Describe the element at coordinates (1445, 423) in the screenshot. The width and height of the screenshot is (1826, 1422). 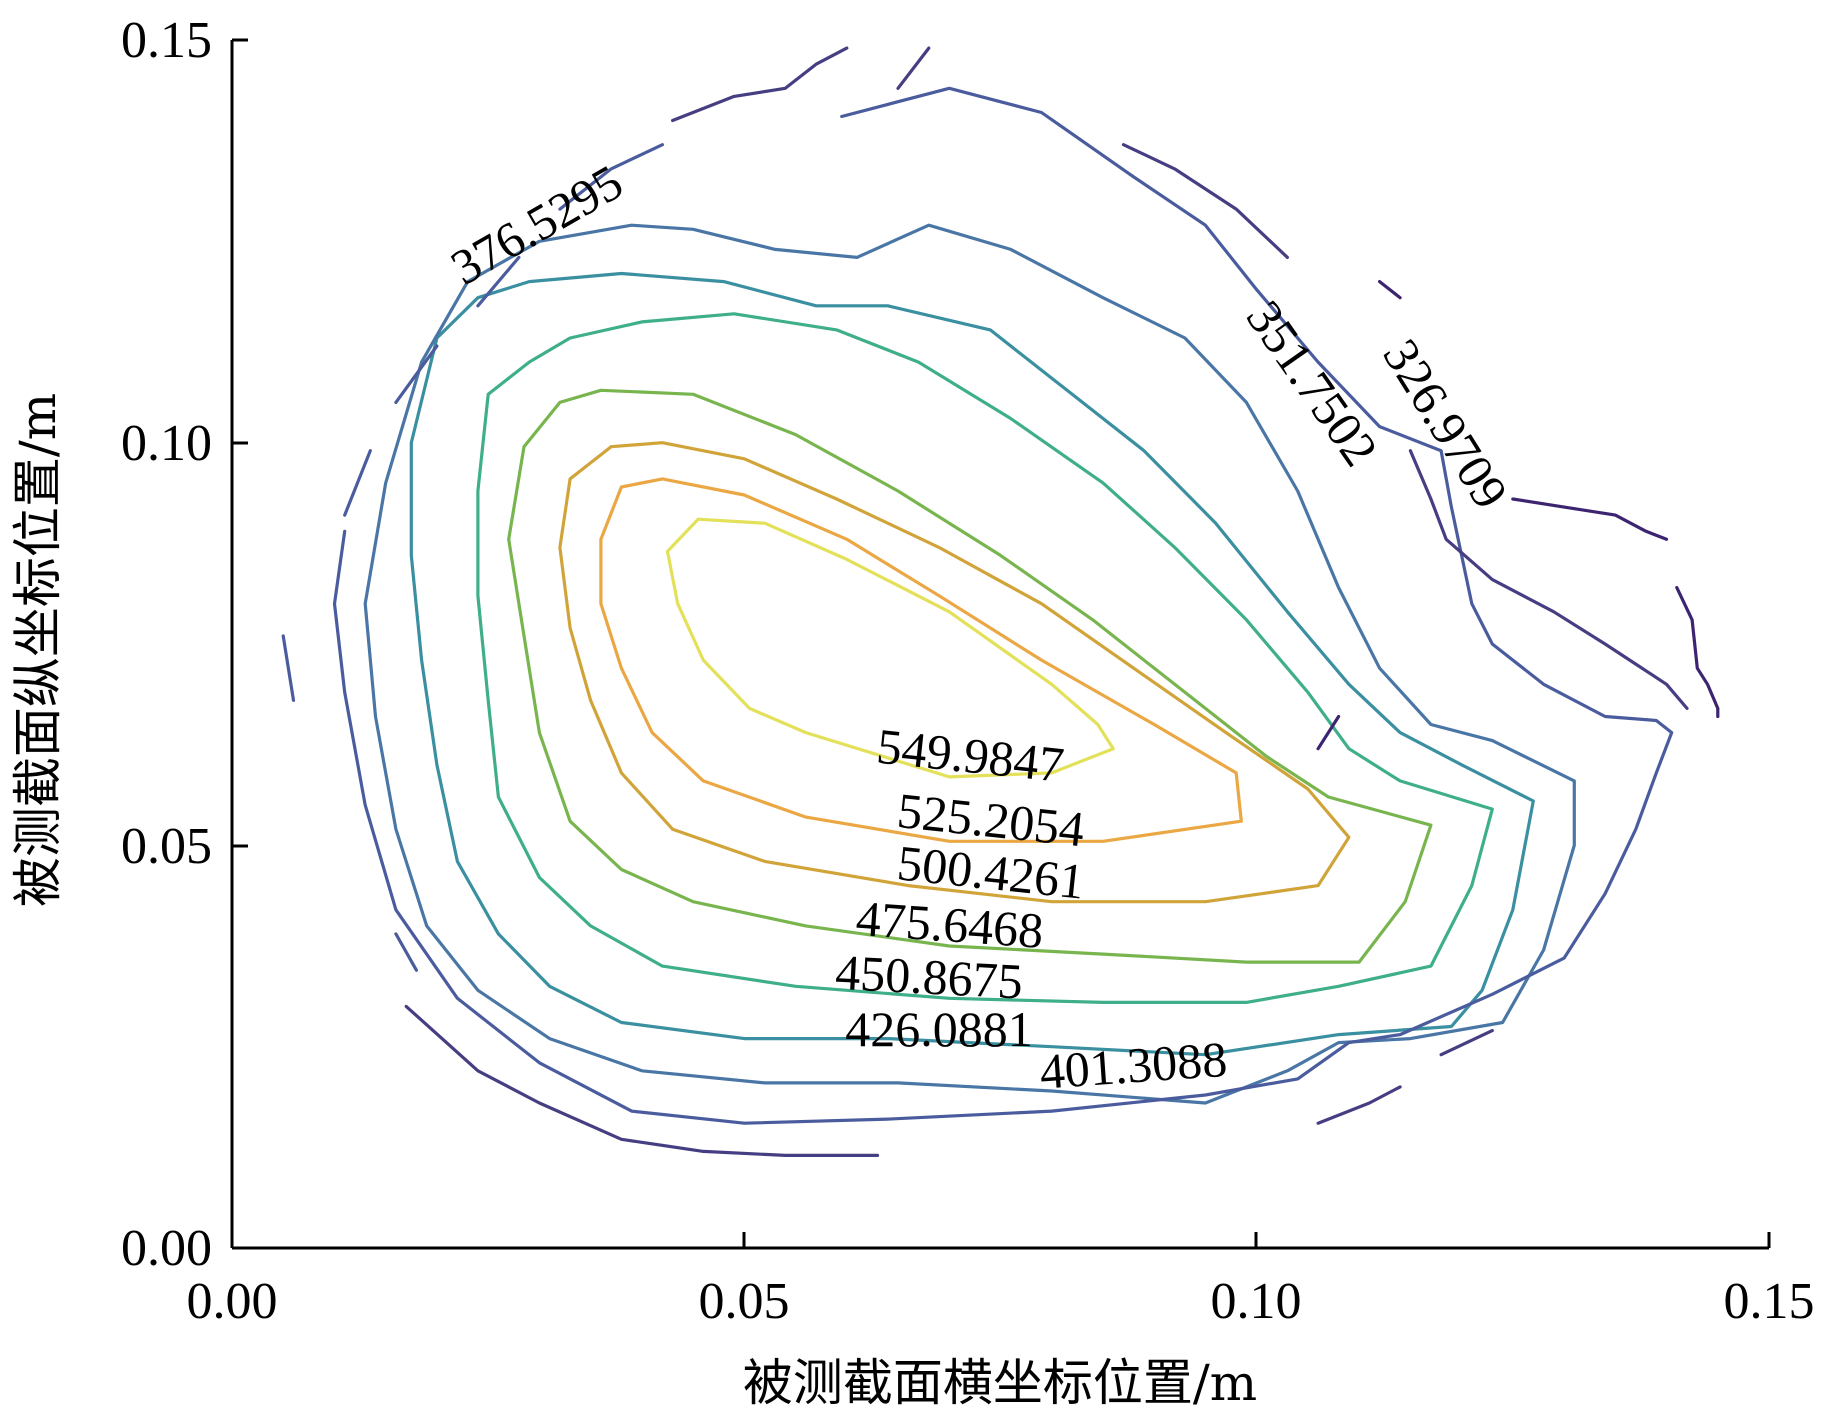
I see `contour-label-2: 326.9709` at that location.